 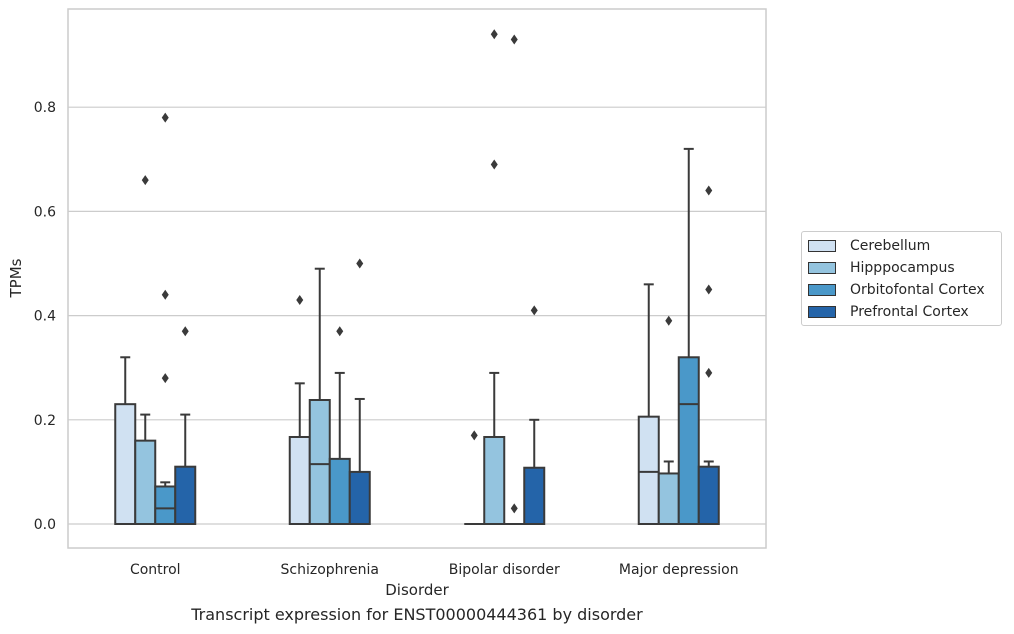 What do you see at coordinates (890, 246) in the screenshot?
I see `legend-label-cerebellum: Cerebellum` at bounding box center [890, 246].